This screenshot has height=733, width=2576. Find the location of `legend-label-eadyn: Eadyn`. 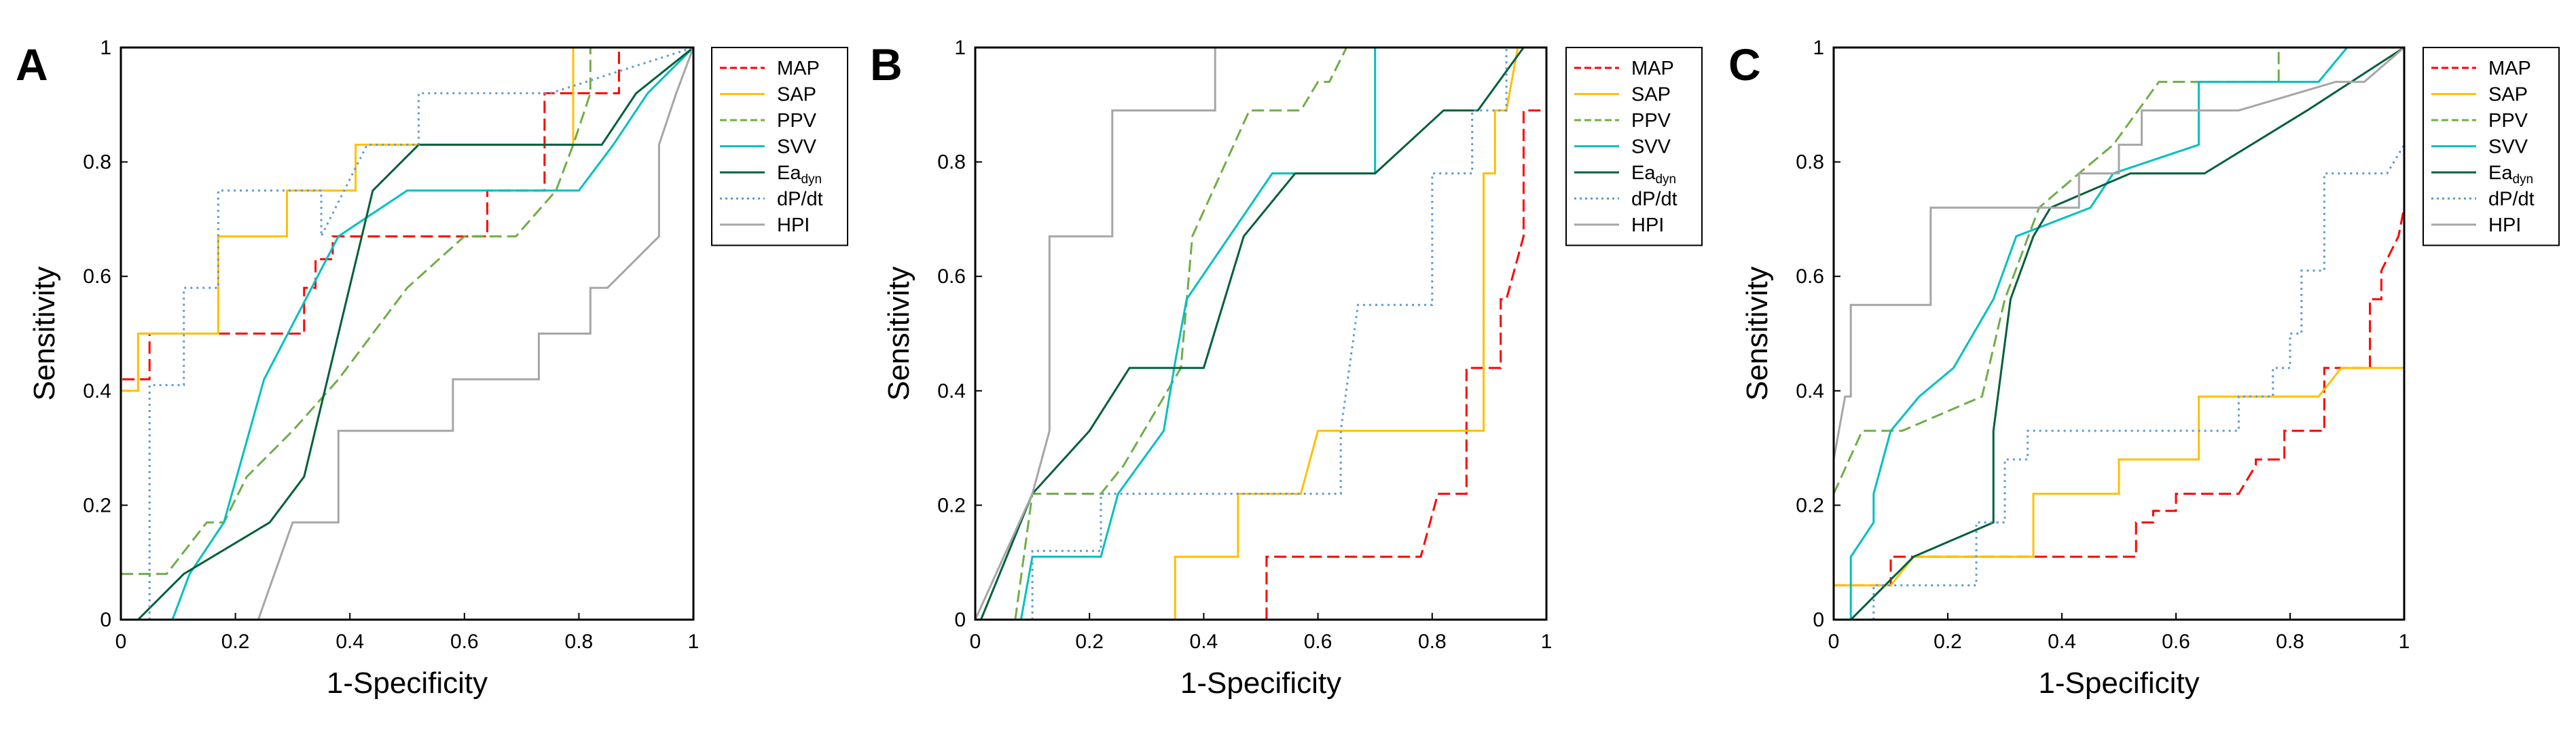

legend-label-eadyn: Eadyn is located at coordinates (1653, 174).